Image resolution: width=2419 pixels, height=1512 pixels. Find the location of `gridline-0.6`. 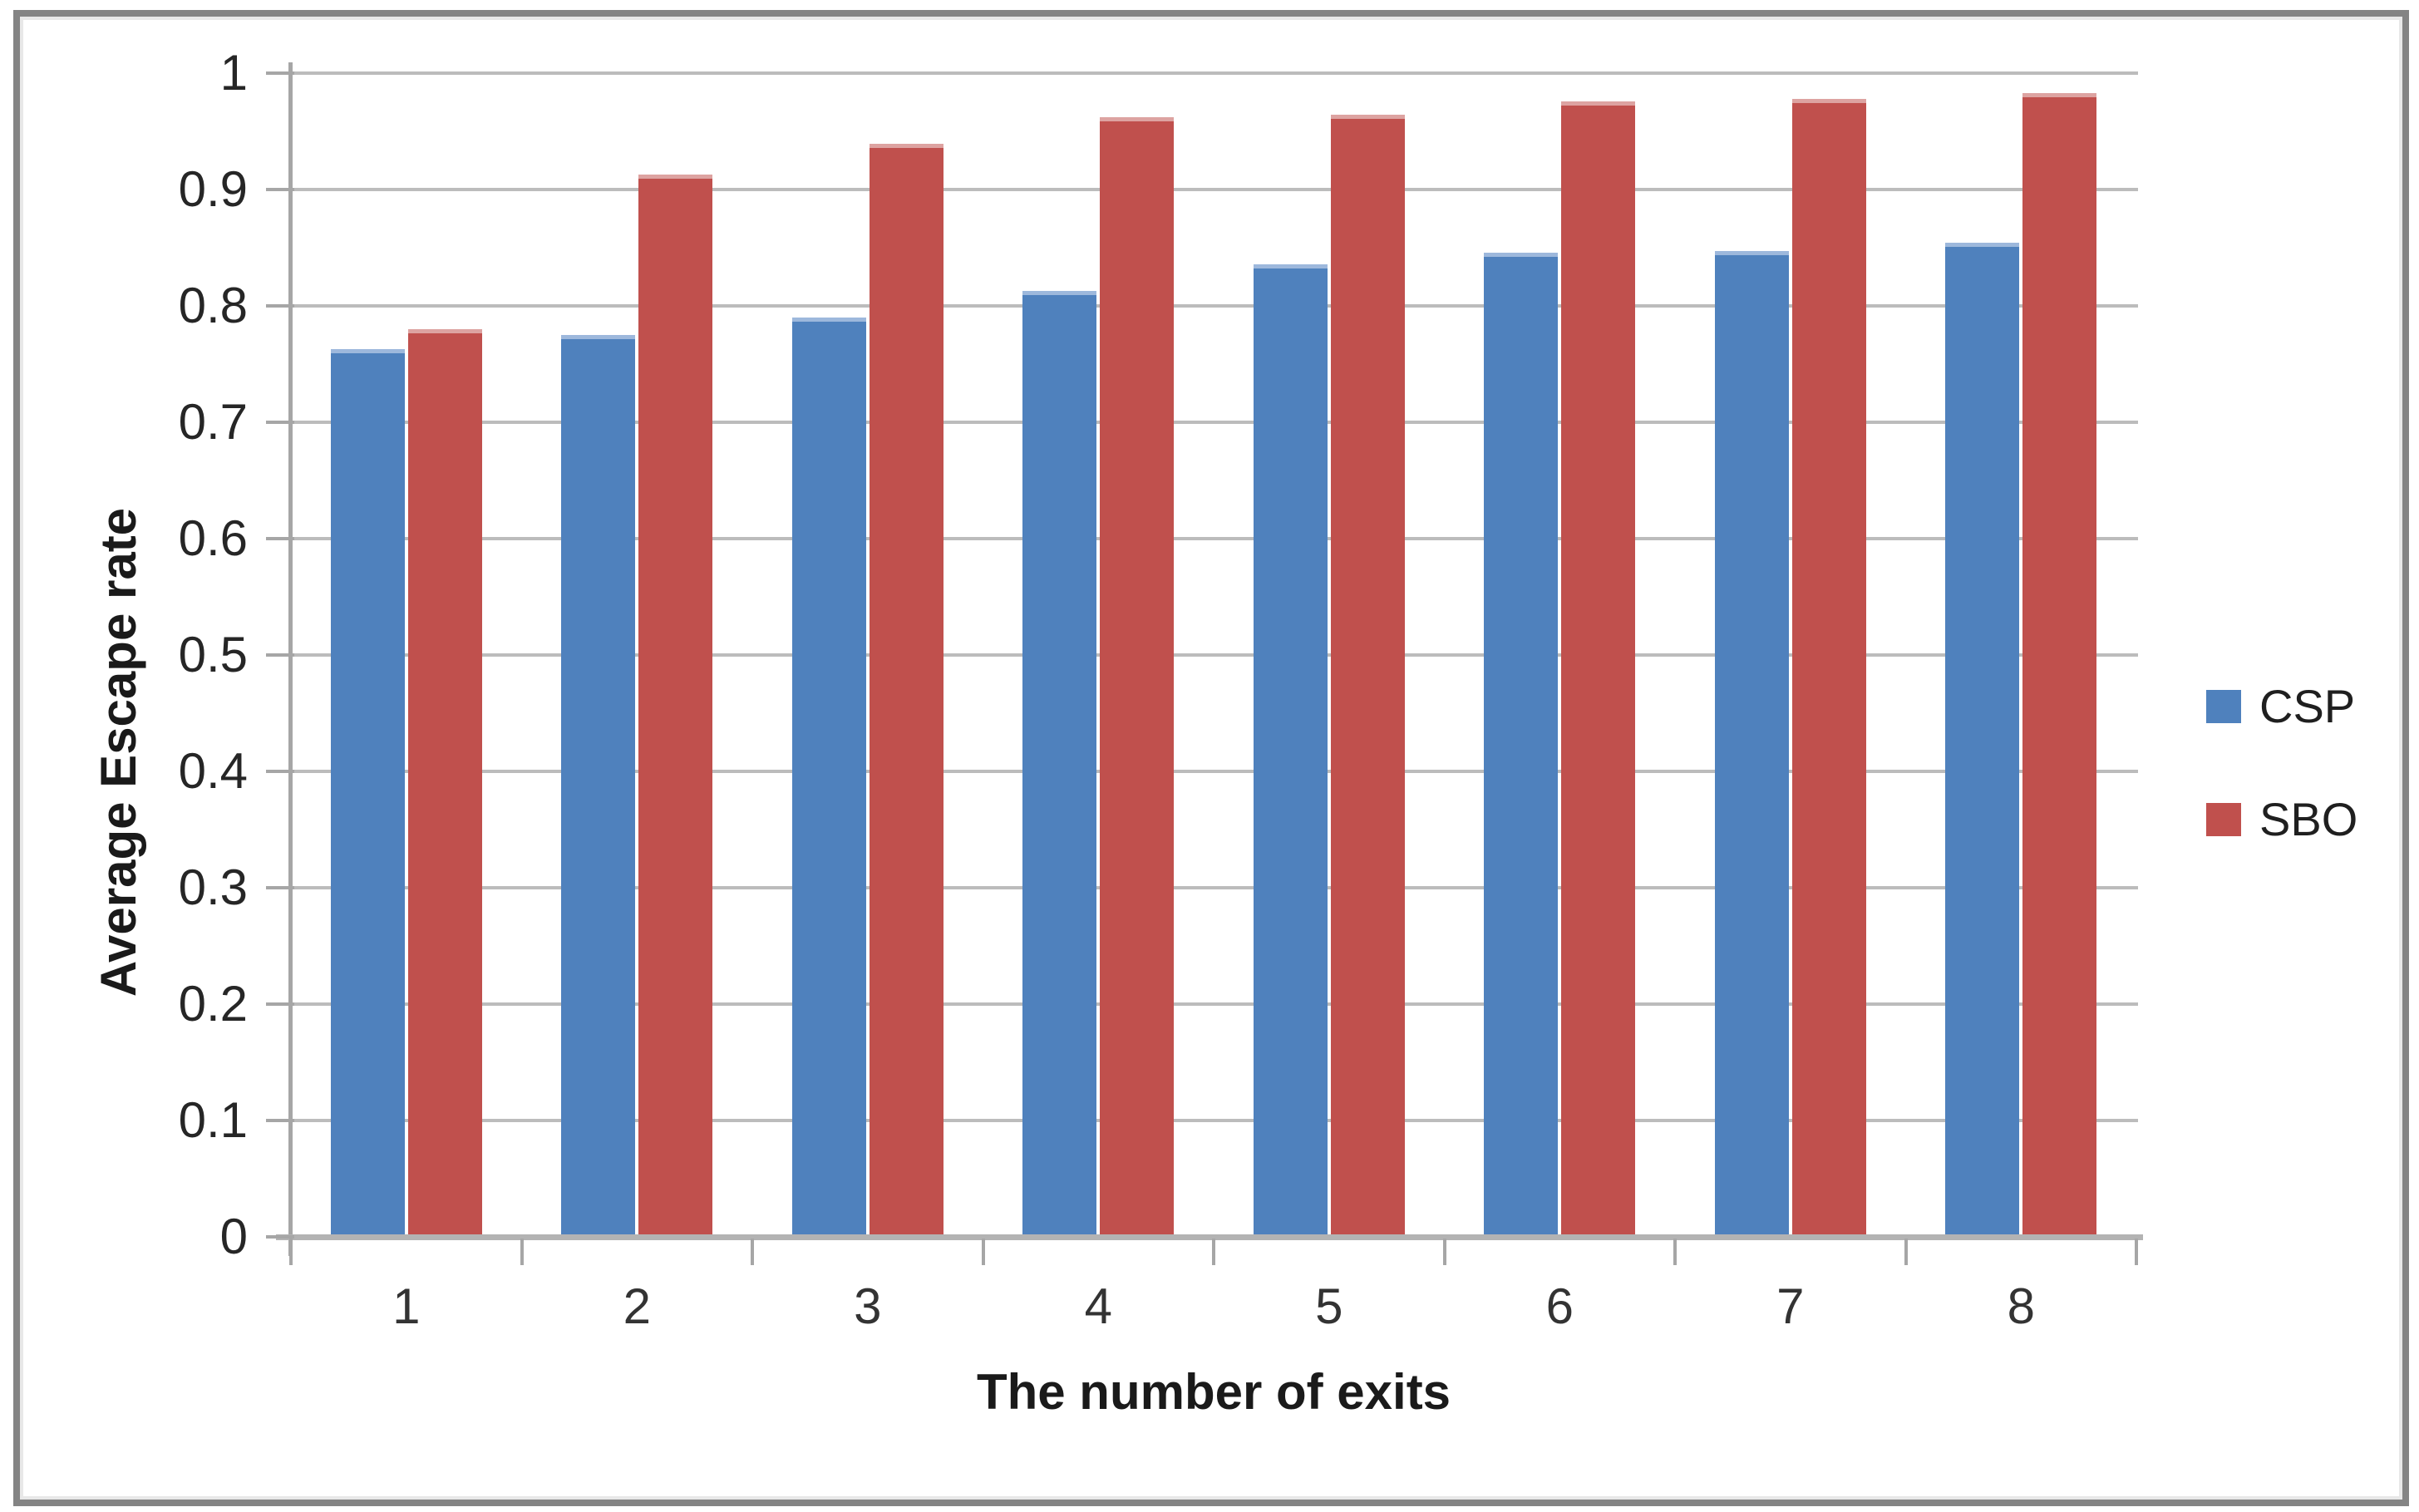

gridline-0.6 is located at coordinates (1214, 539).